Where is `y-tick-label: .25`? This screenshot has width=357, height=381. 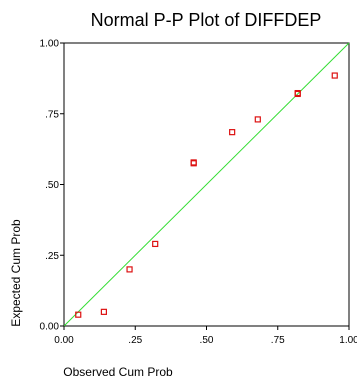
y-tick-label: .25 is located at coordinates (52, 256).